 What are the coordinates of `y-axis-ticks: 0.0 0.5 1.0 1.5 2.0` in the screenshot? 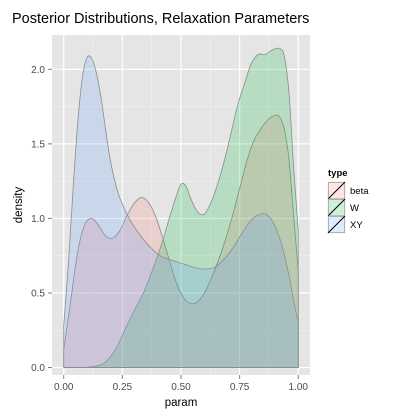 It's located at (41, 219).